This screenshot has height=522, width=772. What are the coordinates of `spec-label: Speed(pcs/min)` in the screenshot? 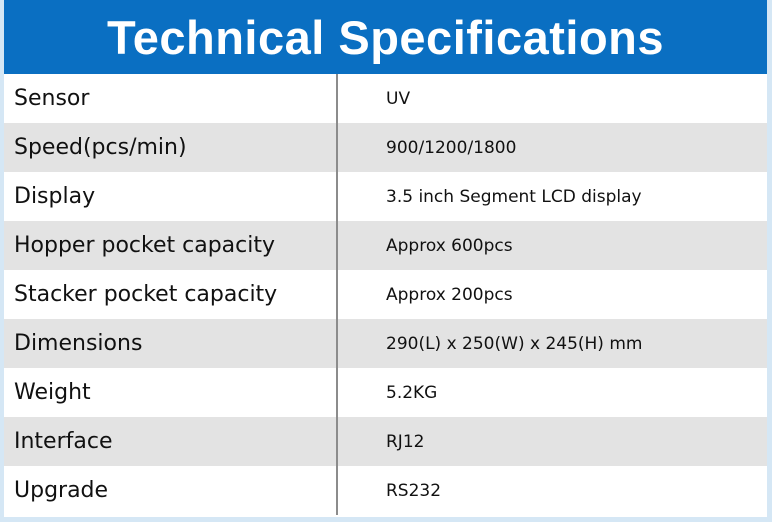 It's located at (171, 147).